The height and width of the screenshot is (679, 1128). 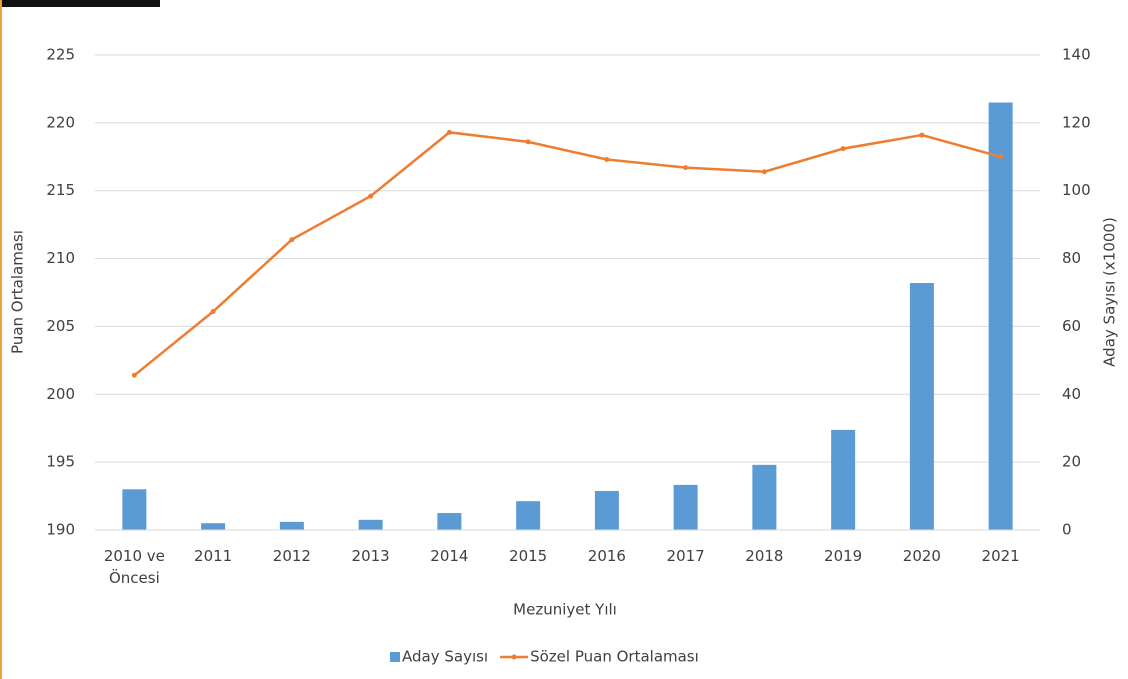 What do you see at coordinates (60, 190) in the screenshot?
I see `y-tick-label: 215` at bounding box center [60, 190].